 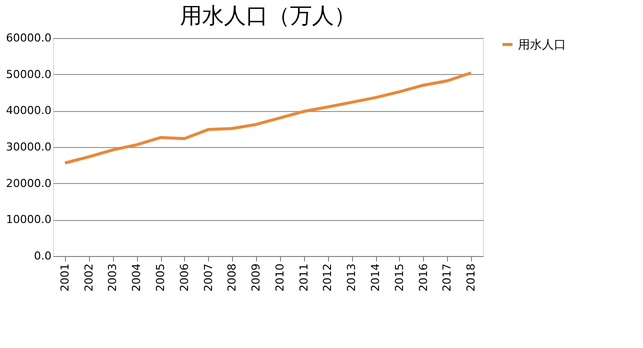 I want to click on x-tick-label: 2014, so click(x=375, y=278).